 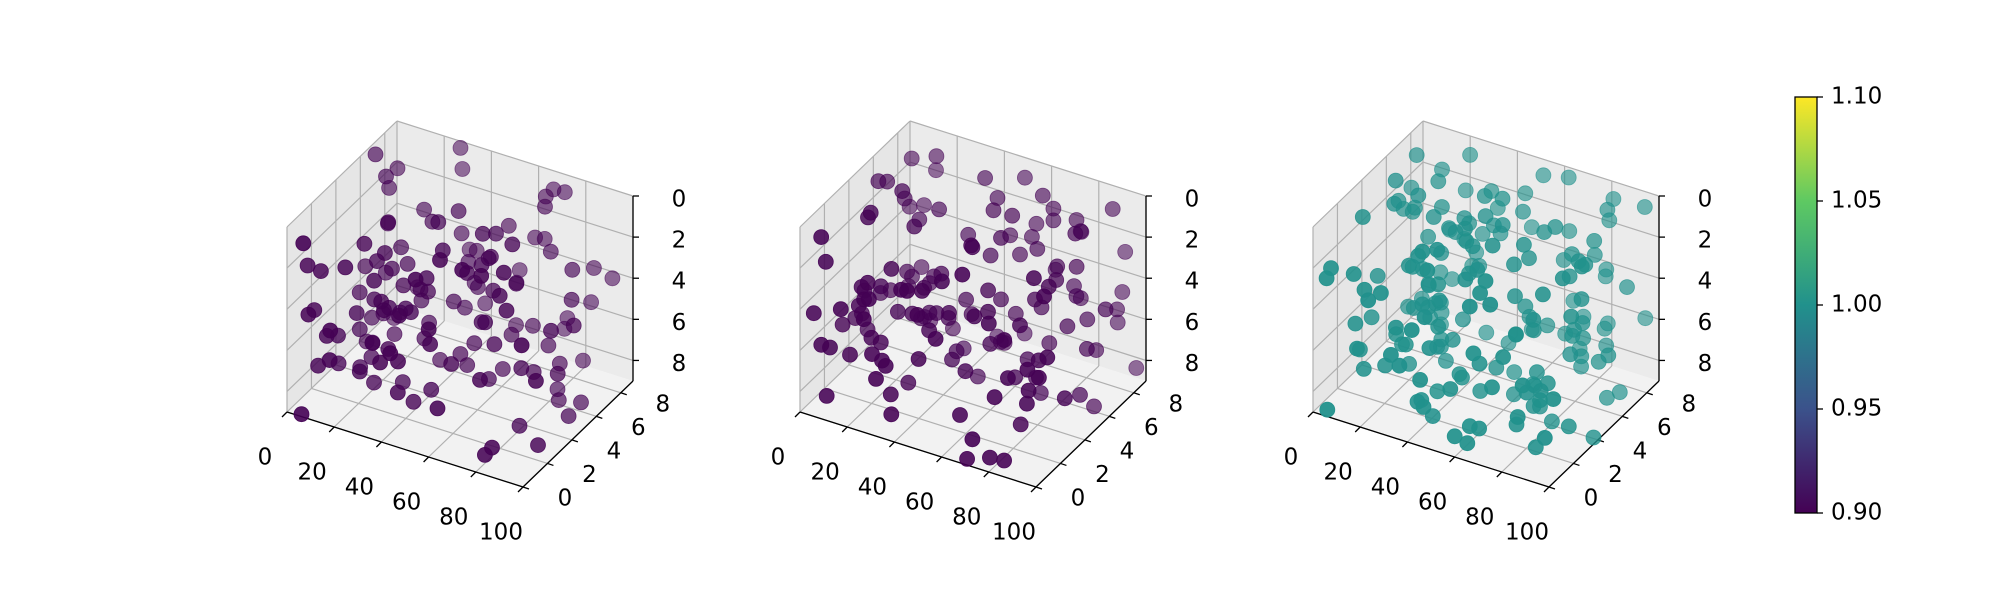 I want to click on y-tick-label: 6, so click(x=638, y=428).